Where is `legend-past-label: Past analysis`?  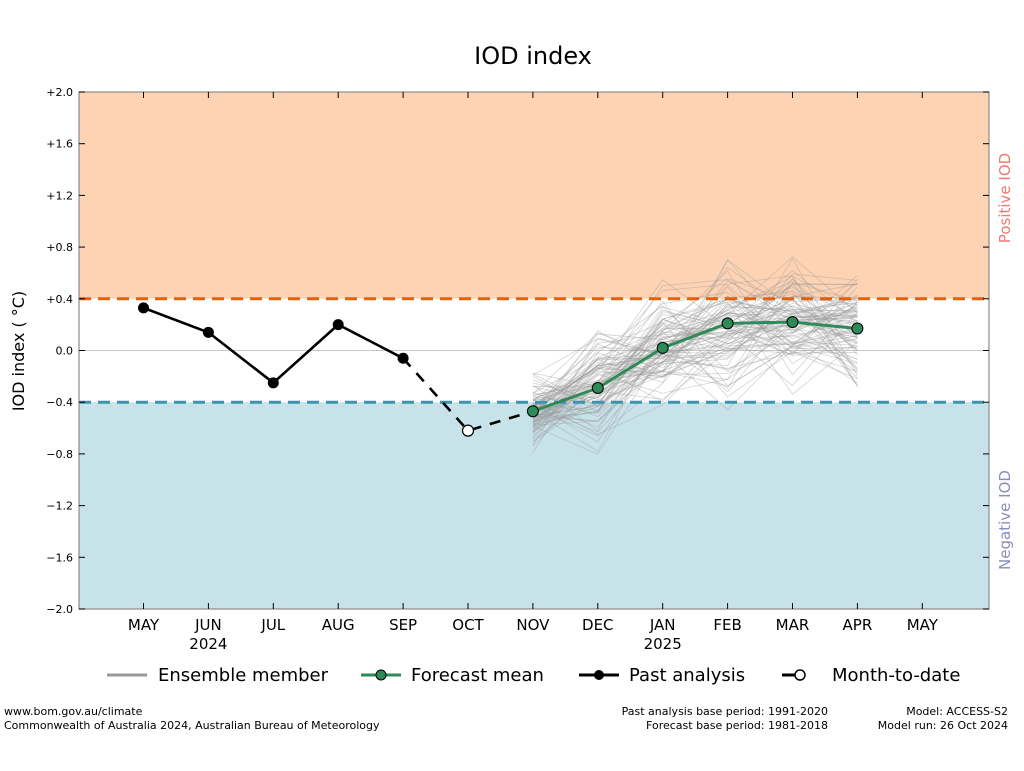 legend-past-label: Past analysis is located at coordinates (687, 675).